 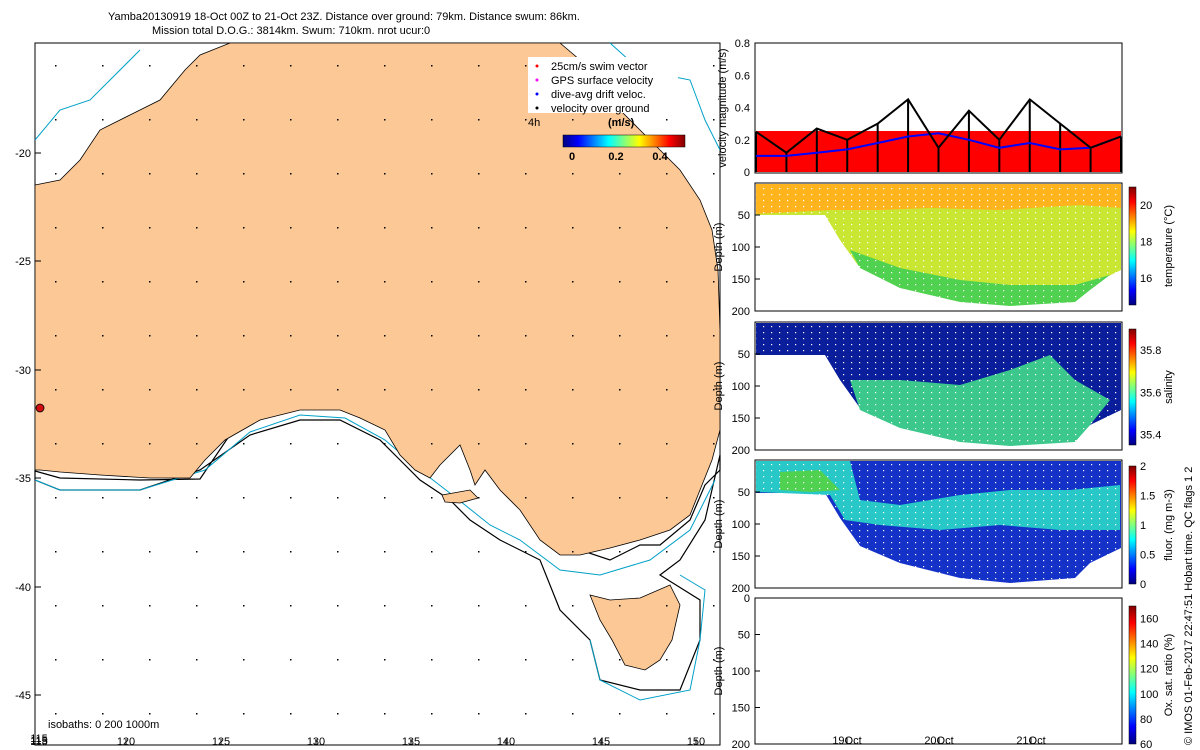 I want to click on lat-tick-label: -40, so click(x=23, y=588).